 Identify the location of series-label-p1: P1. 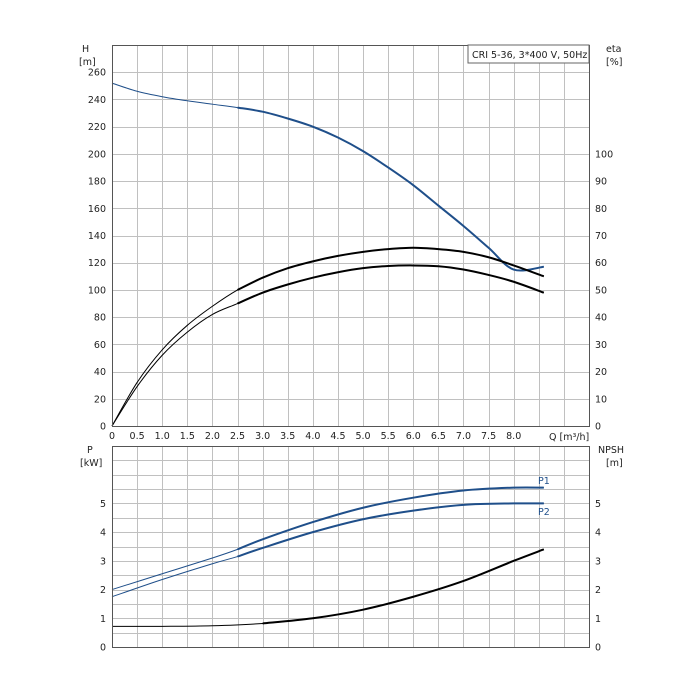
(544, 481).